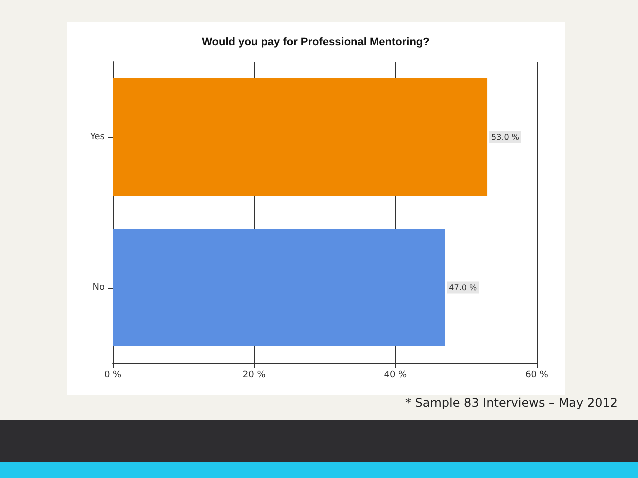 The height and width of the screenshot is (478, 638). What do you see at coordinates (537, 375) in the screenshot?
I see `x-tick-label: 60 %` at bounding box center [537, 375].